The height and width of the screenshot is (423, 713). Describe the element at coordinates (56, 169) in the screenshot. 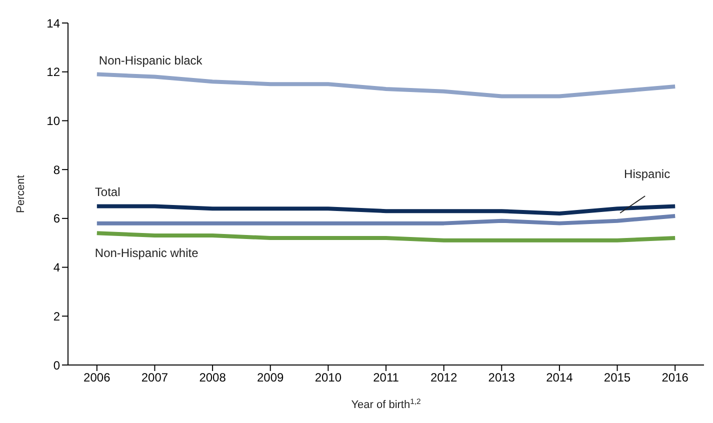

I see `y-tick-label: 8` at that location.